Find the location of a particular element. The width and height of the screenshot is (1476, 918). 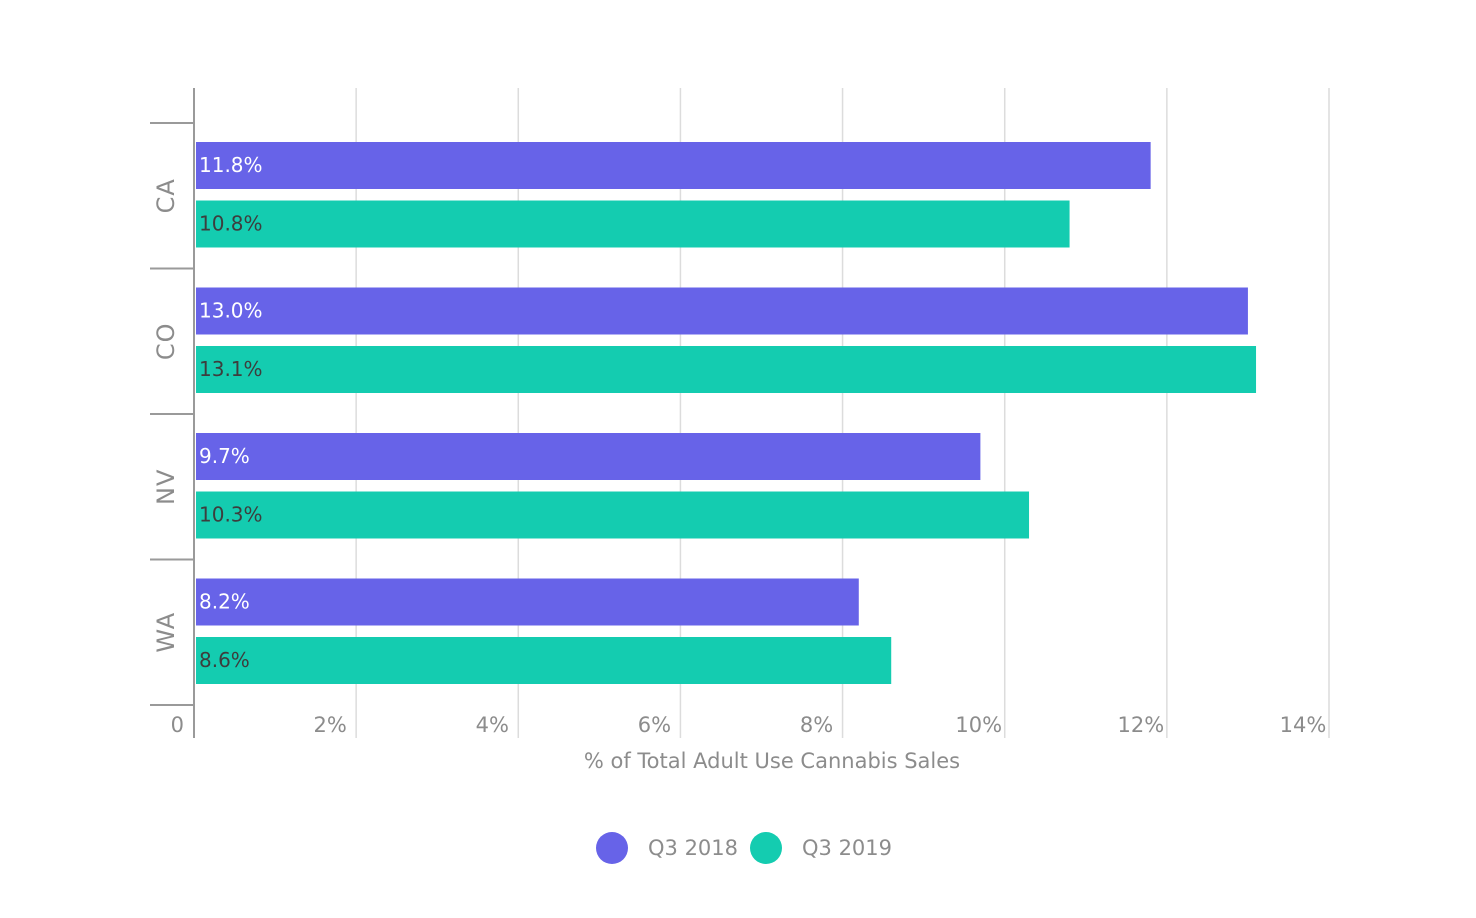

legend-label: Q3 2018 is located at coordinates (693, 848).